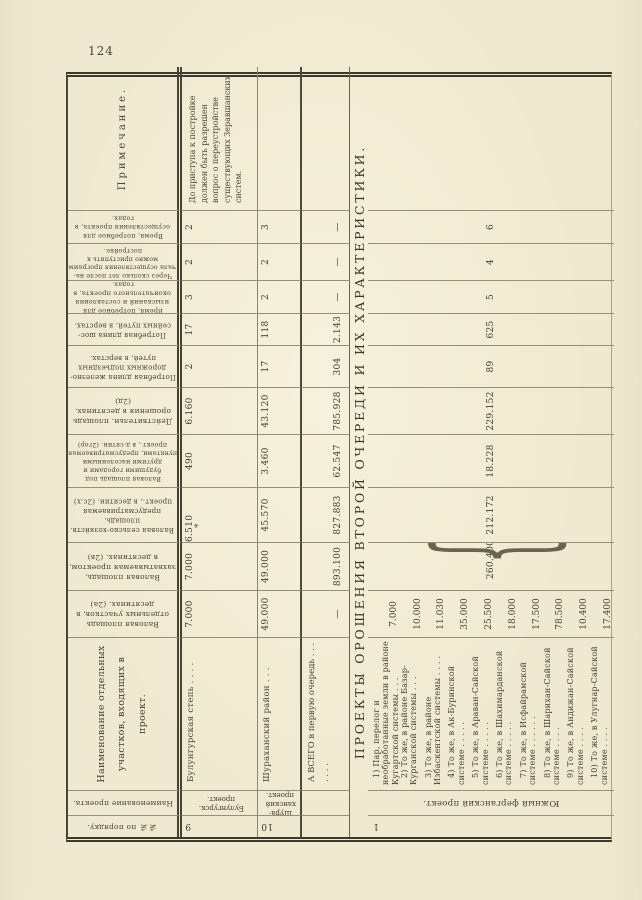 This screenshot has width=642, height=900. I want to click on row10-area-plots: 49.000, so click(280, 613).